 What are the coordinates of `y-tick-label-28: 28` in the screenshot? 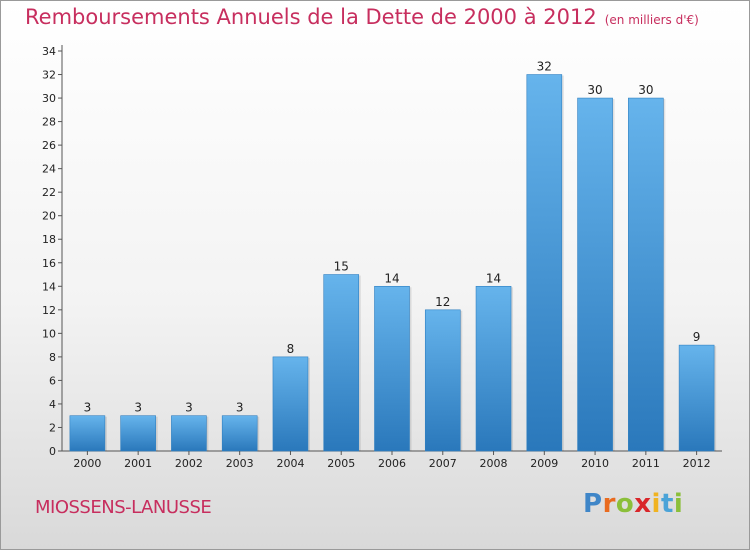 It's located at (49, 122).